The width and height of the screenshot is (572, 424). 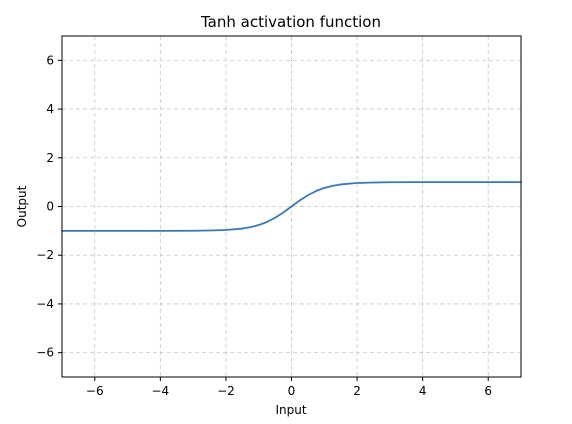 I want to click on tanh-series-line, so click(x=291, y=206).